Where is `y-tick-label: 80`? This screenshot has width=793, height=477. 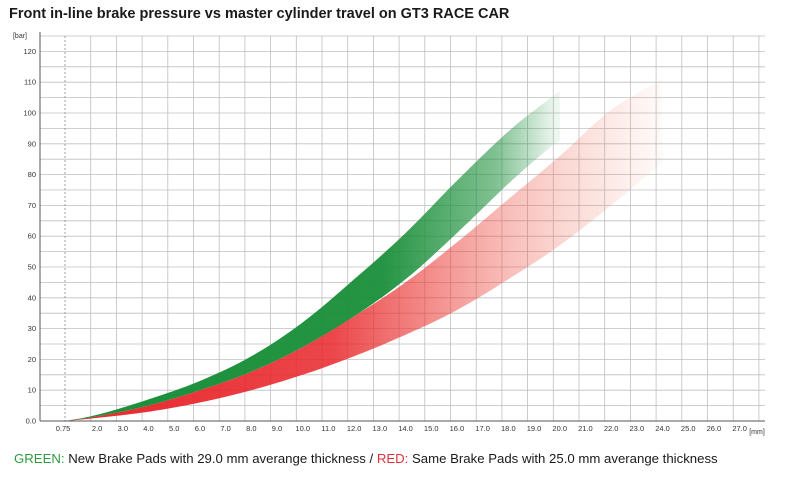 y-tick-label: 80 is located at coordinates (32, 174).